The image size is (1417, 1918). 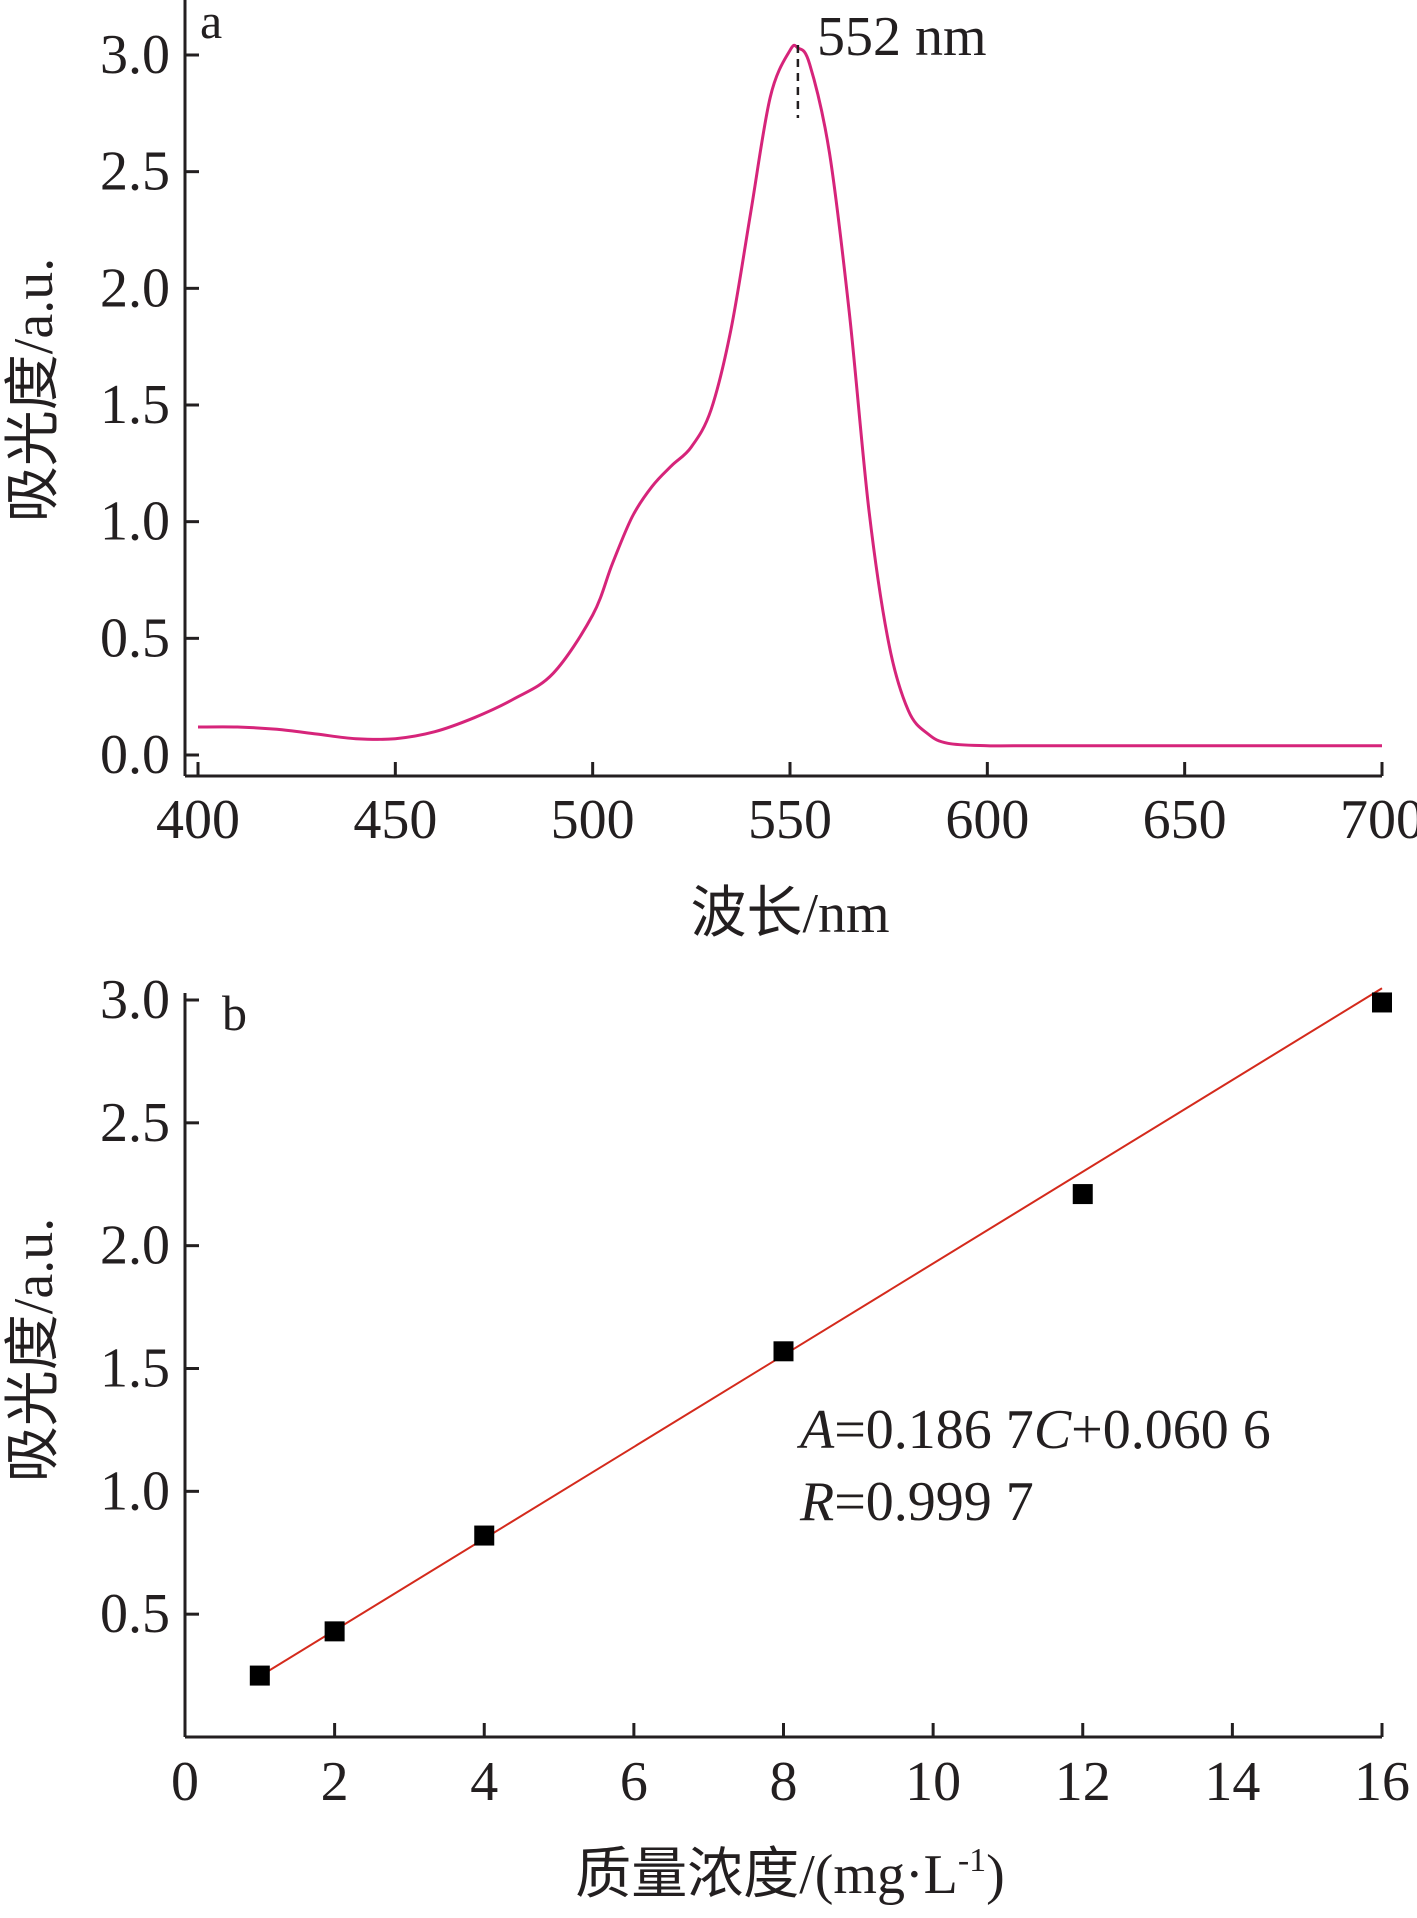 What do you see at coordinates (135, 1246) in the screenshot?
I see `panel-b-y-tick-label: 2.0` at bounding box center [135, 1246].